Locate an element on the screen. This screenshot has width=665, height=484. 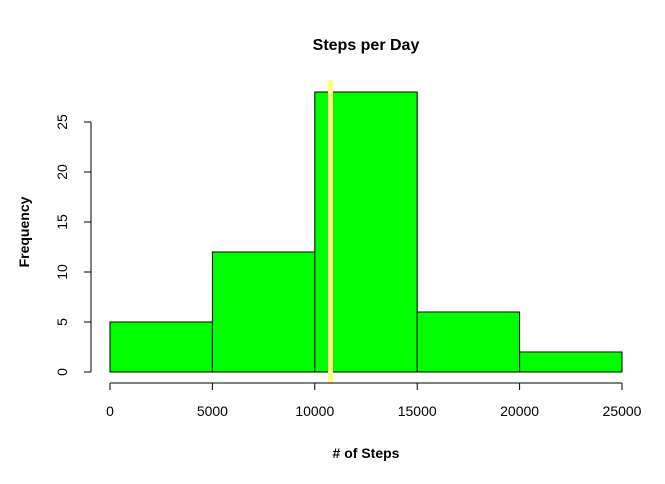
x-tick-label-5: 25000 is located at coordinates (622, 411).